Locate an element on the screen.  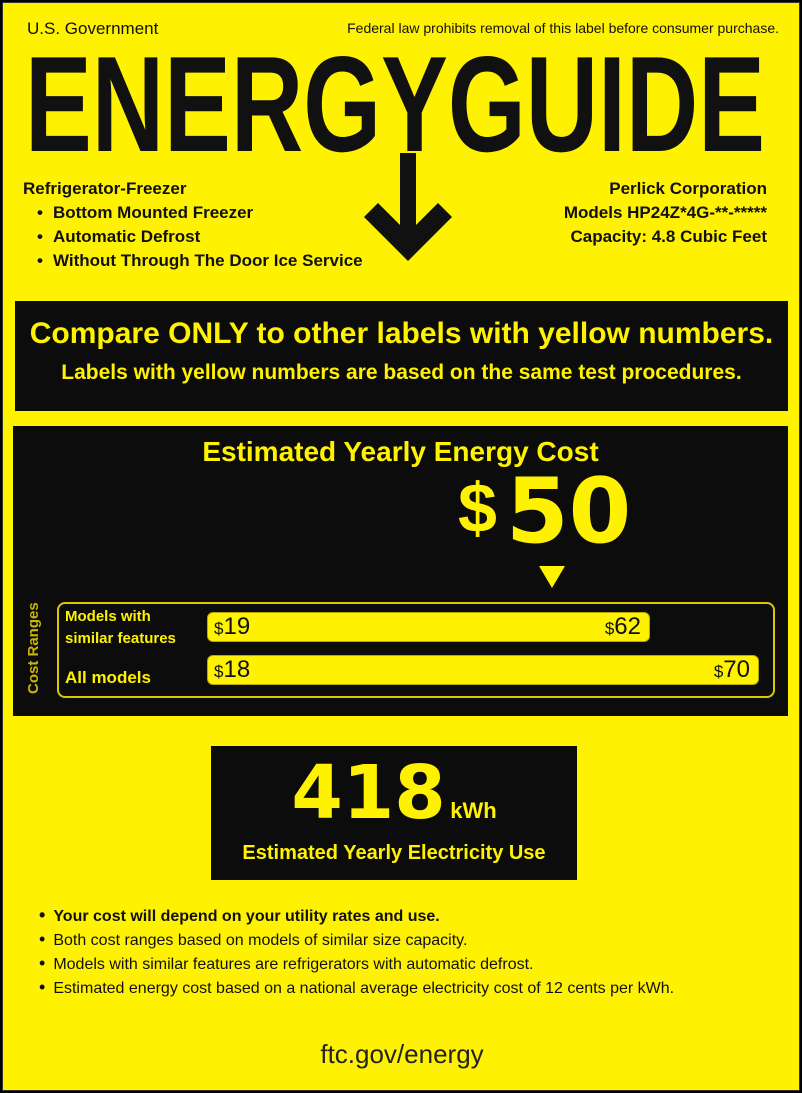
government-text: U.S. Government is located at coordinates (93, 28).